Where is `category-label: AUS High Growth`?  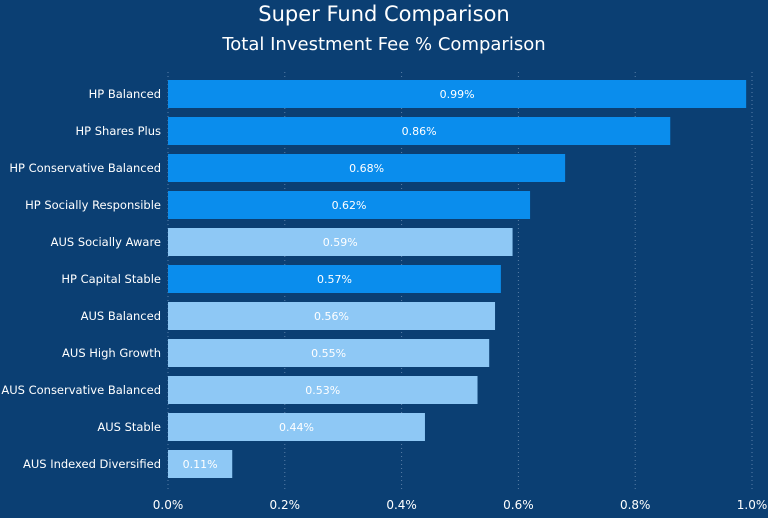
category-label: AUS High Growth is located at coordinates (111, 353).